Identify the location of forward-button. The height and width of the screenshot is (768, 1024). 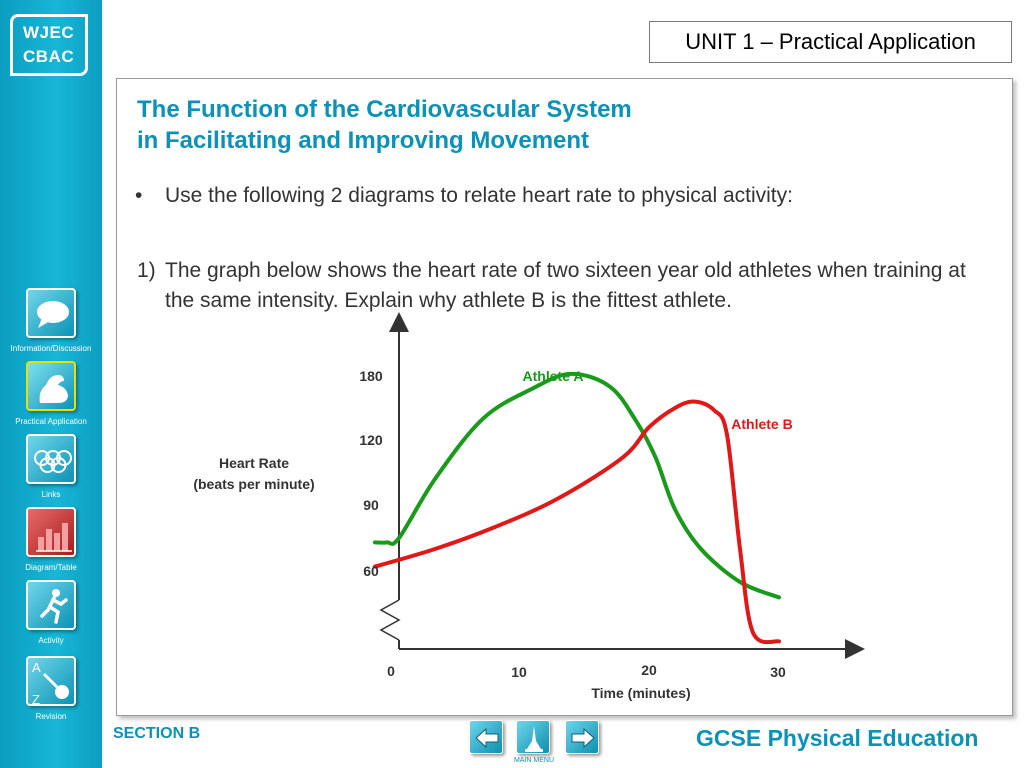
(582, 737).